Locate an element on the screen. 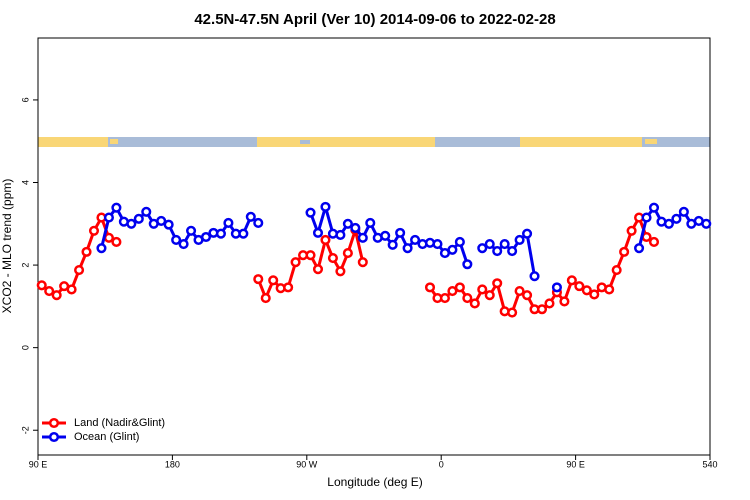 The height and width of the screenshot is (500, 750). y-tick-label: -2 is located at coordinates (25, 430).